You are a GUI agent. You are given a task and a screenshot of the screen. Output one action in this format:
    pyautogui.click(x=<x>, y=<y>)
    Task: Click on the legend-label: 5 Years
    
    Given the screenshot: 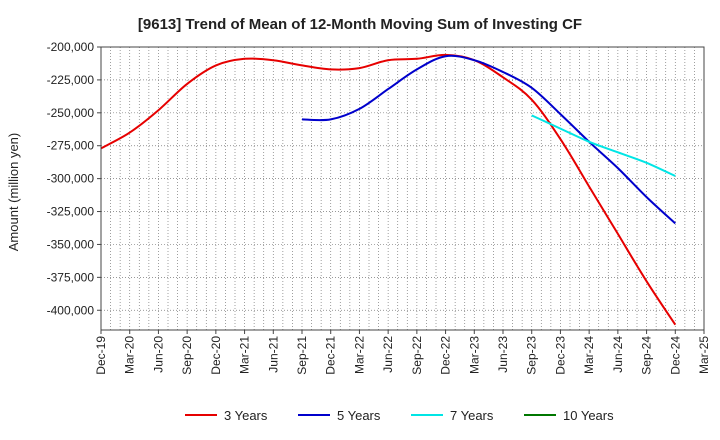 What is the action you would take?
    pyautogui.click(x=359, y=415)
    